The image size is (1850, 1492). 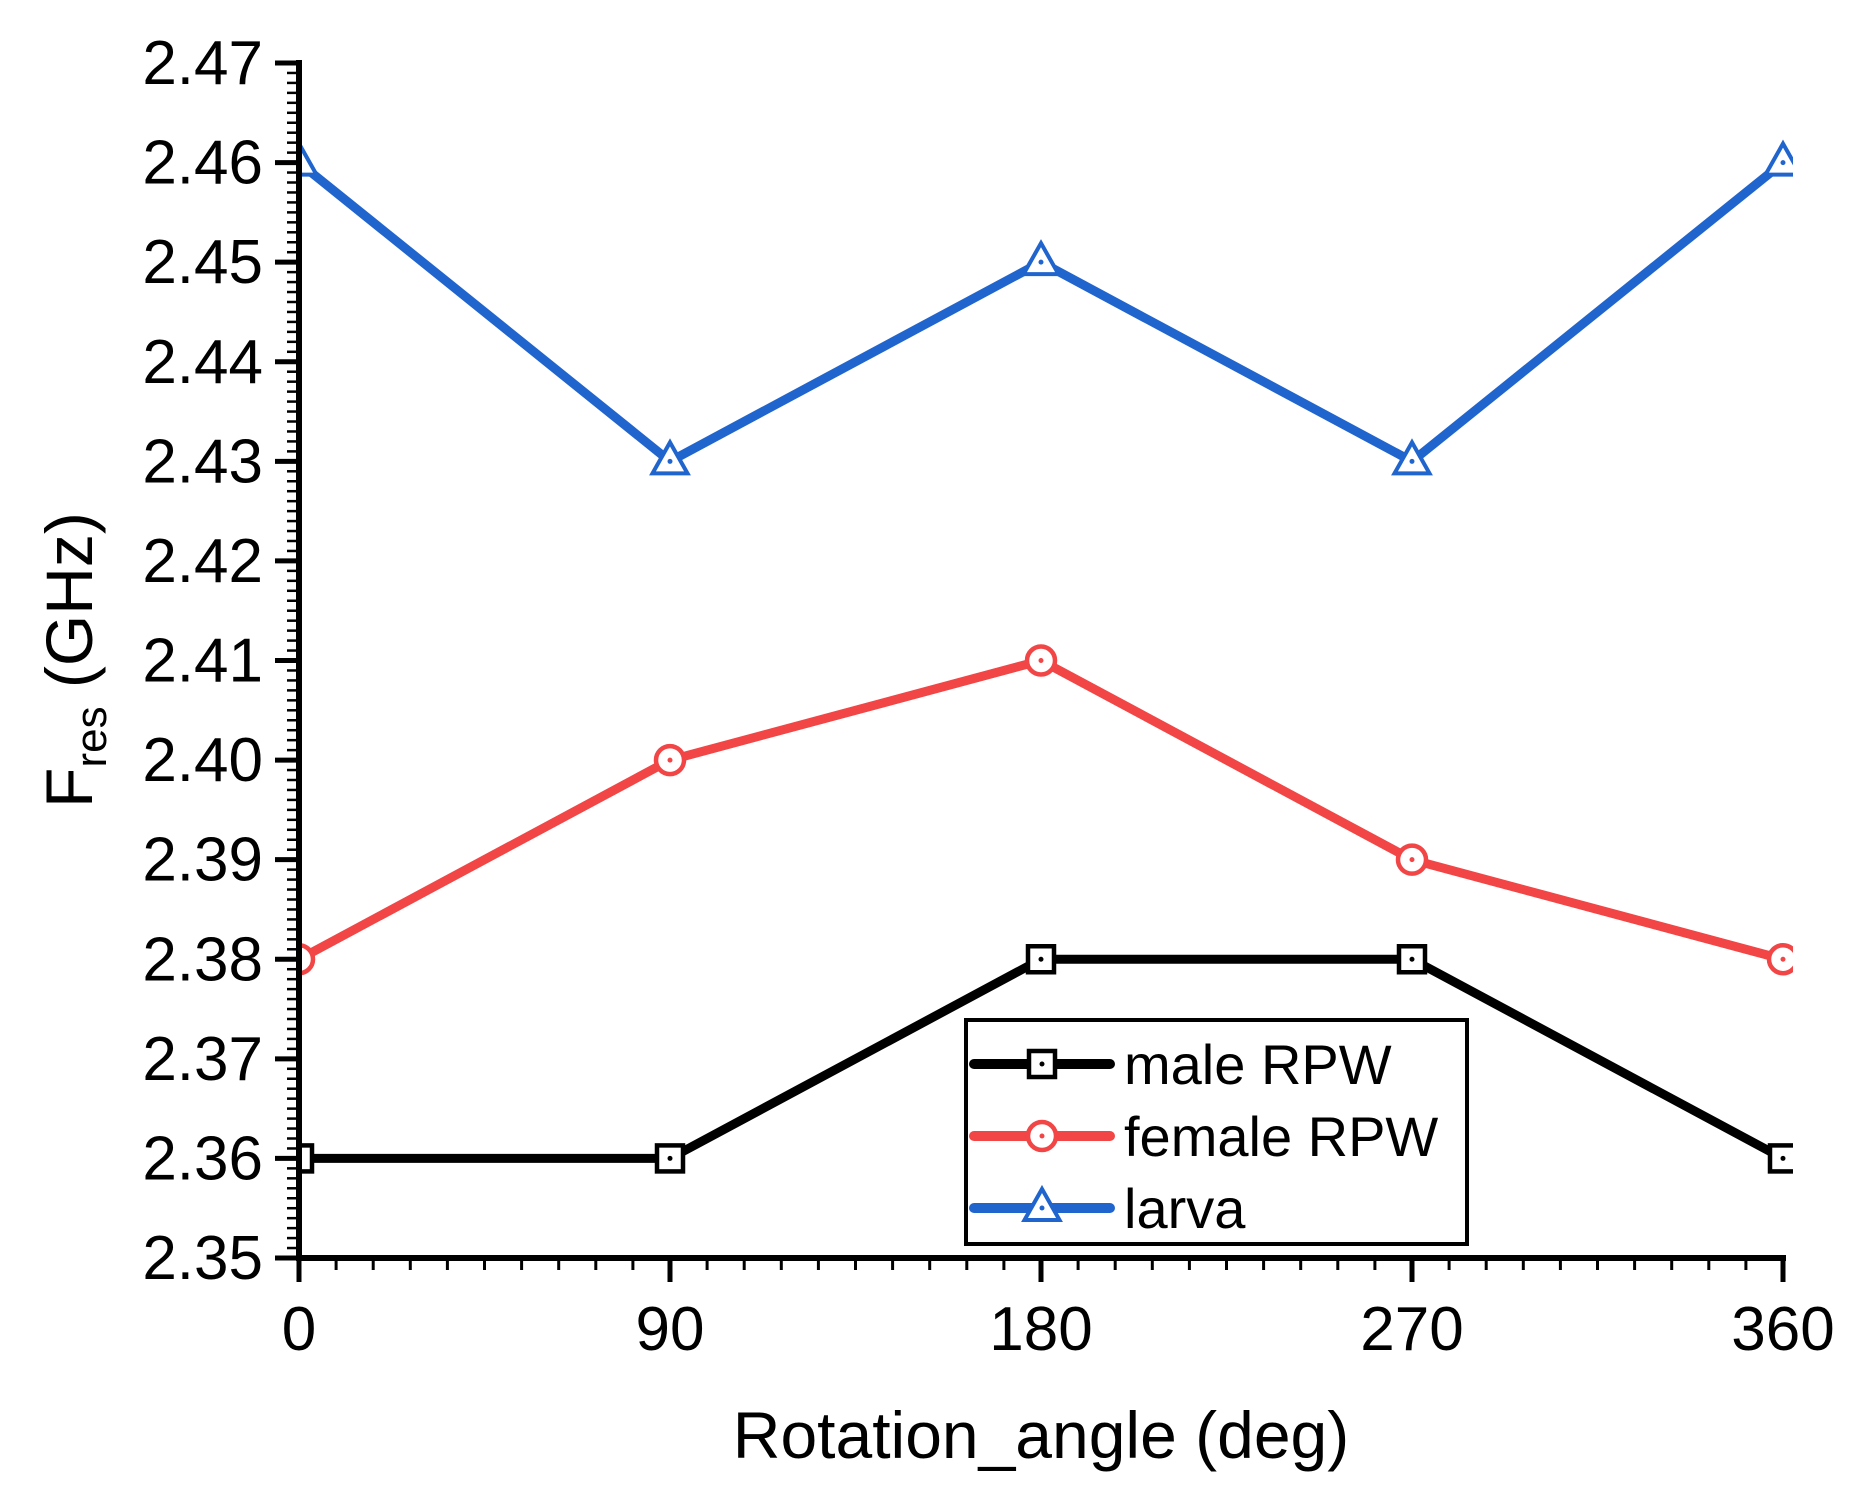 What do you see at coordinates (1411, 1329) in the screenshot?
I see `x-tick-label: 270` at bounding box center [1411, 1329].